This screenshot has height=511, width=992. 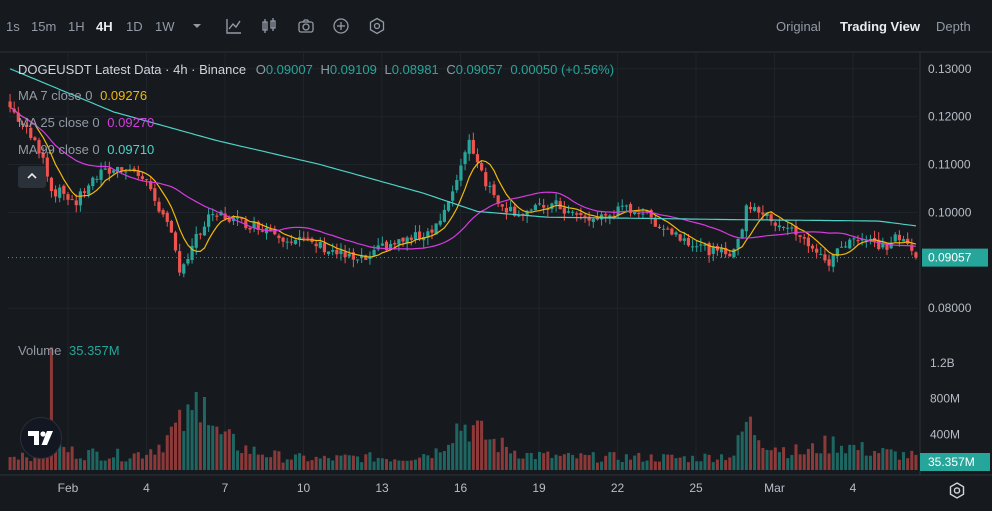 What do you see at coordinates (59, 122) in the screenshot?
I see `ma25-label: MA 25 close 0` at bounding box center [59, 122].